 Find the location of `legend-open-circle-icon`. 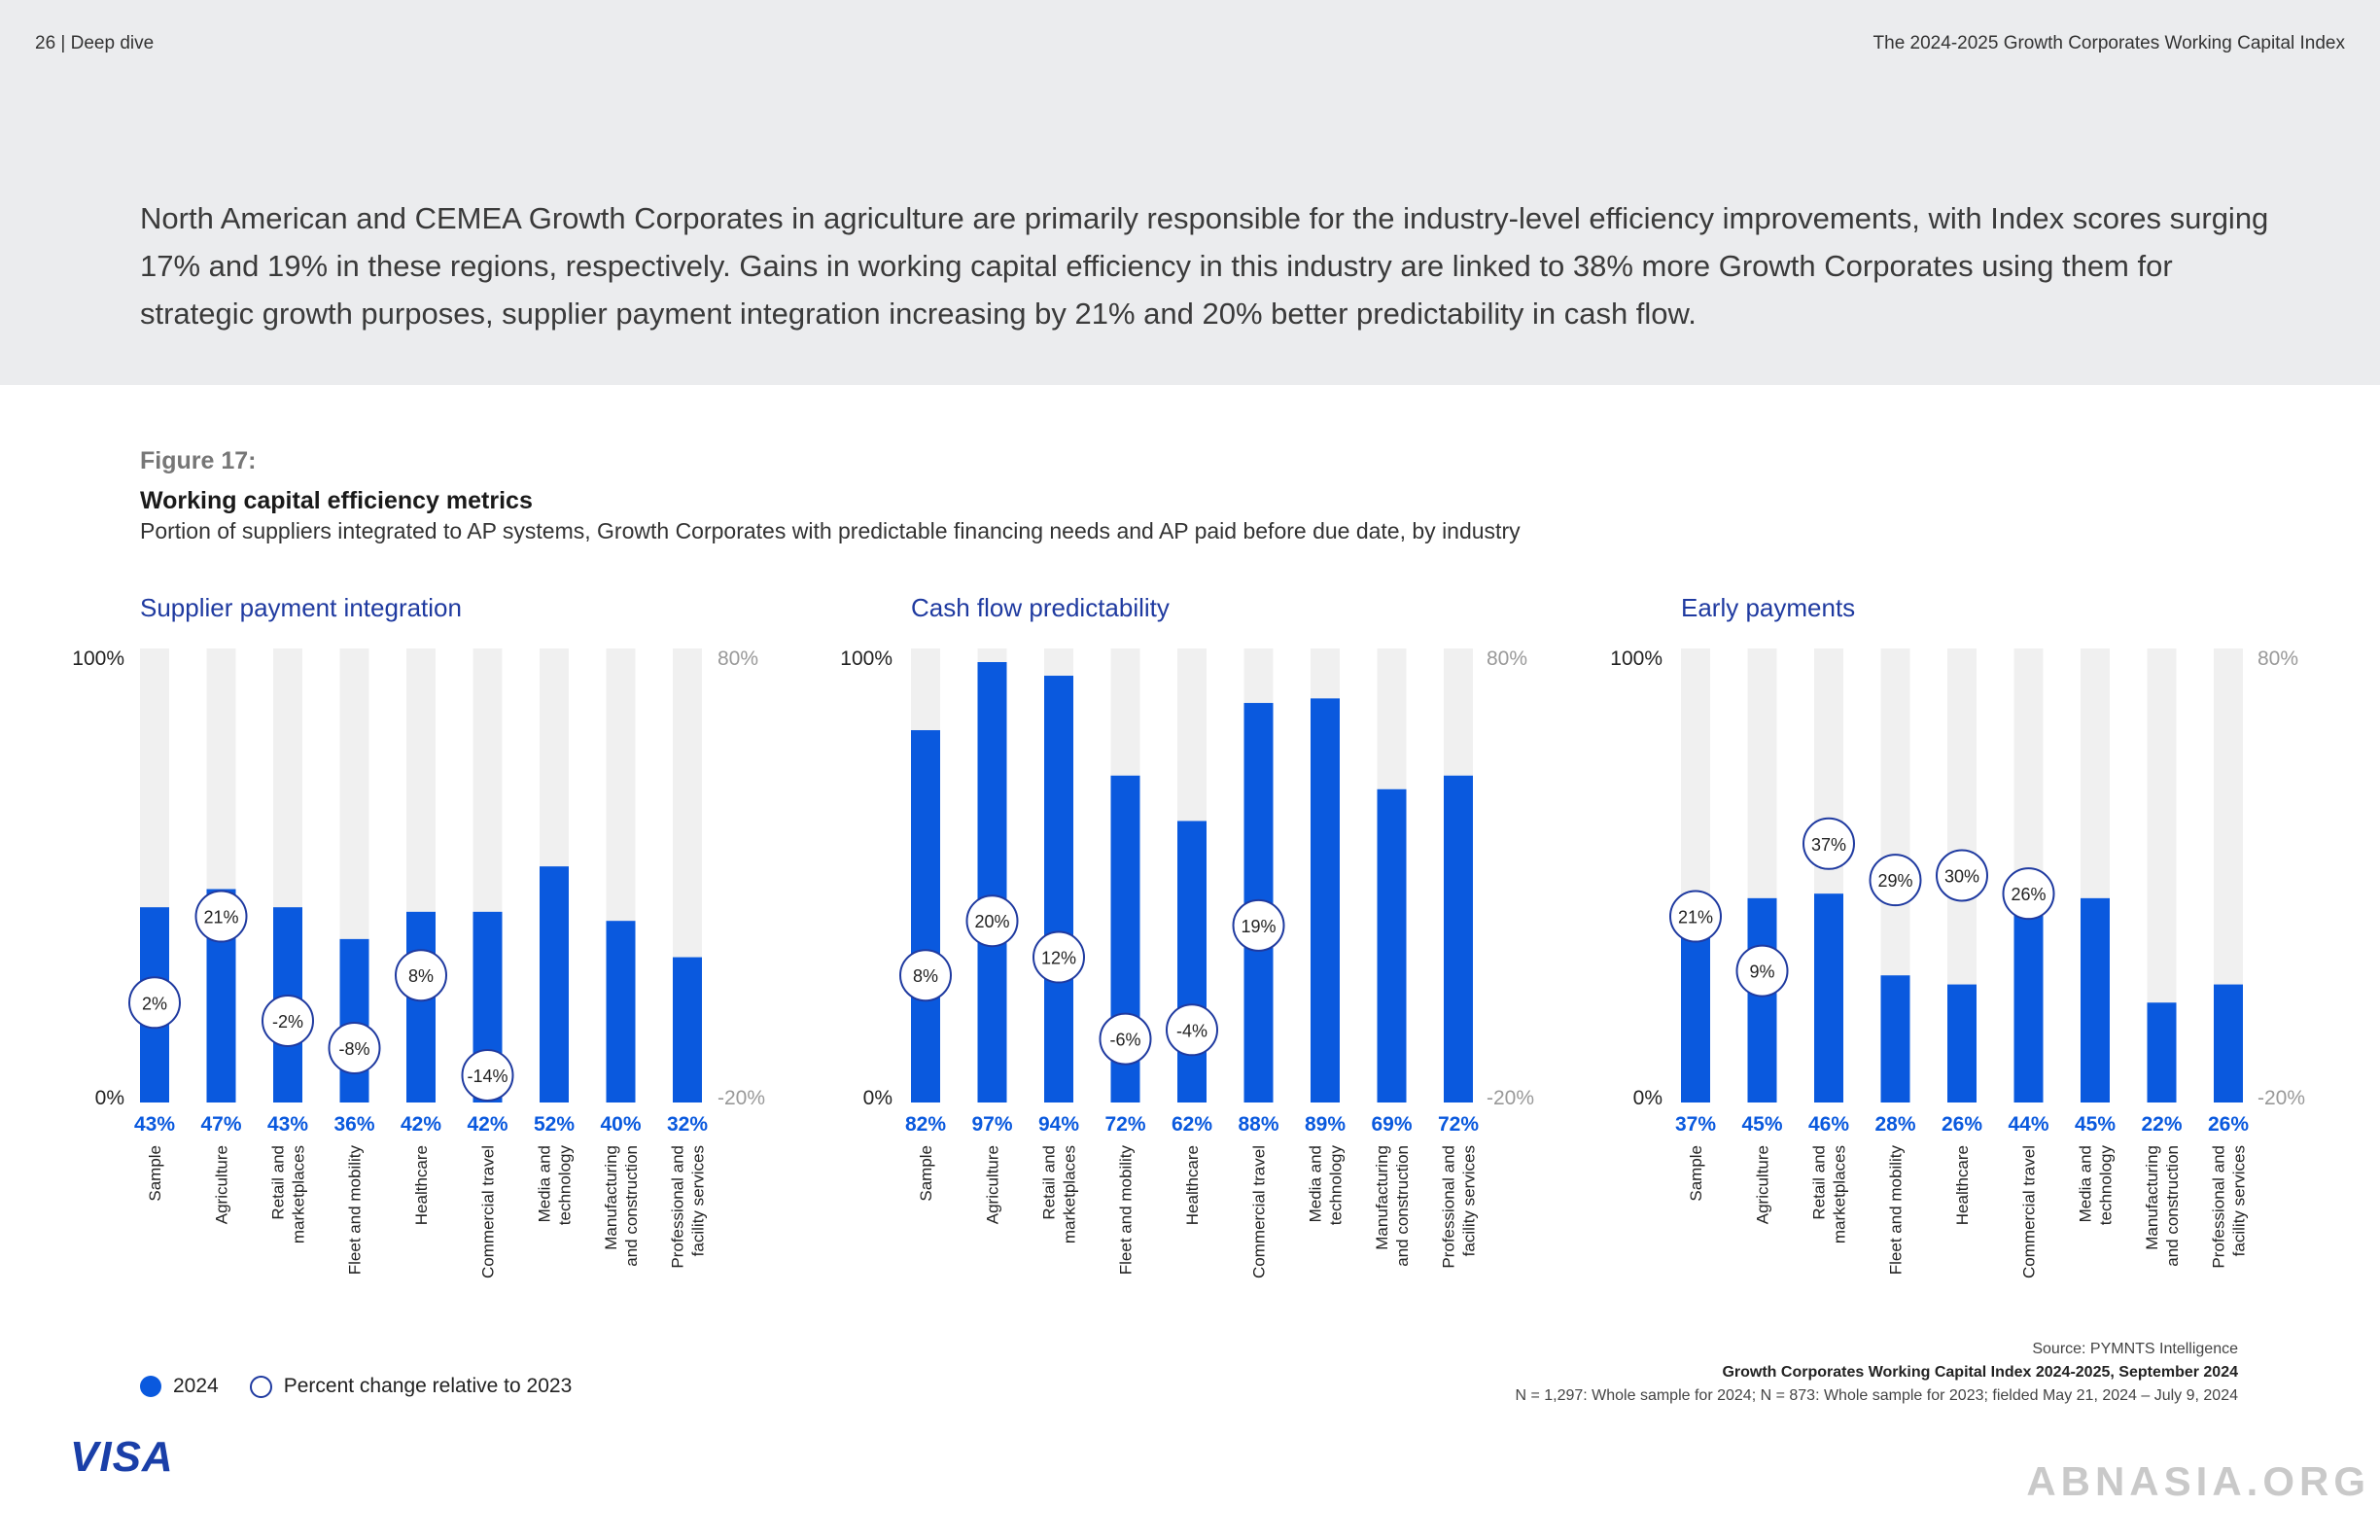

legend-open-circle-icon is located at coordinates (260, 1386).